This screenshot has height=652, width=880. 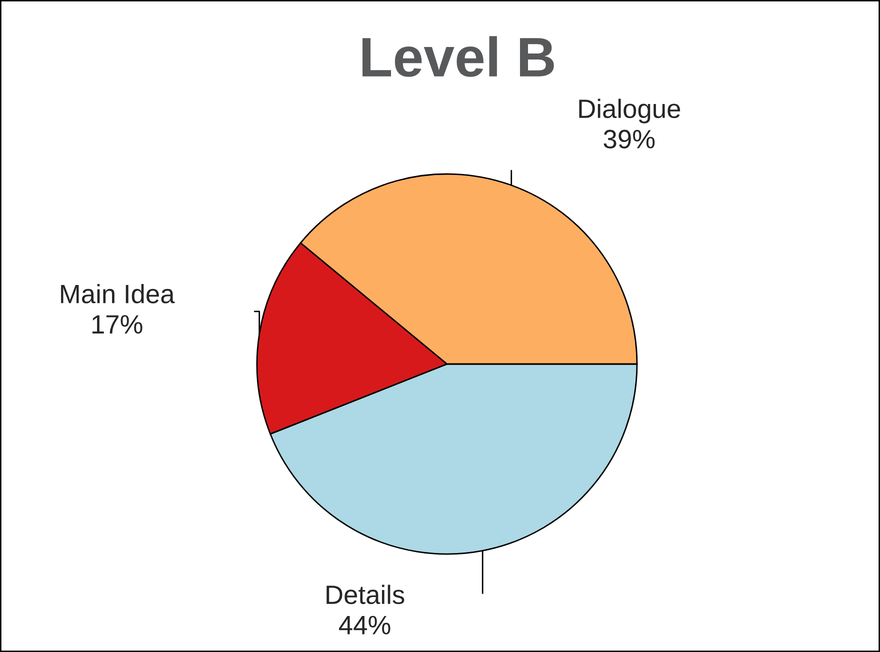 I want to click on data-label: 39%, so click(x=629, y=139).